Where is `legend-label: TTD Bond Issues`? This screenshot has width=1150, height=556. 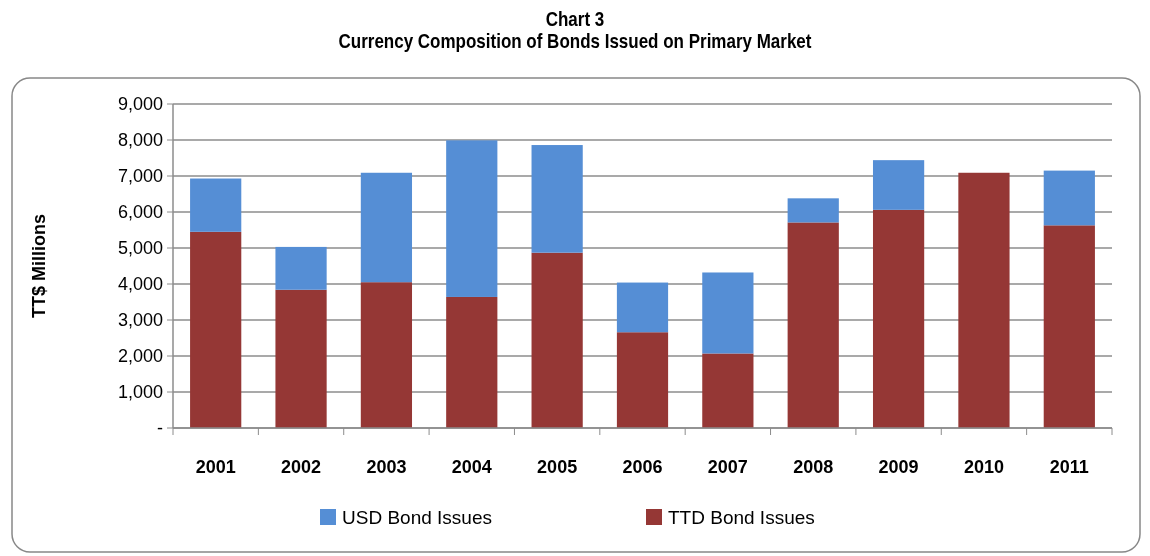
legend-label: TTD Bond Issues is located at coordinates (741, 517).